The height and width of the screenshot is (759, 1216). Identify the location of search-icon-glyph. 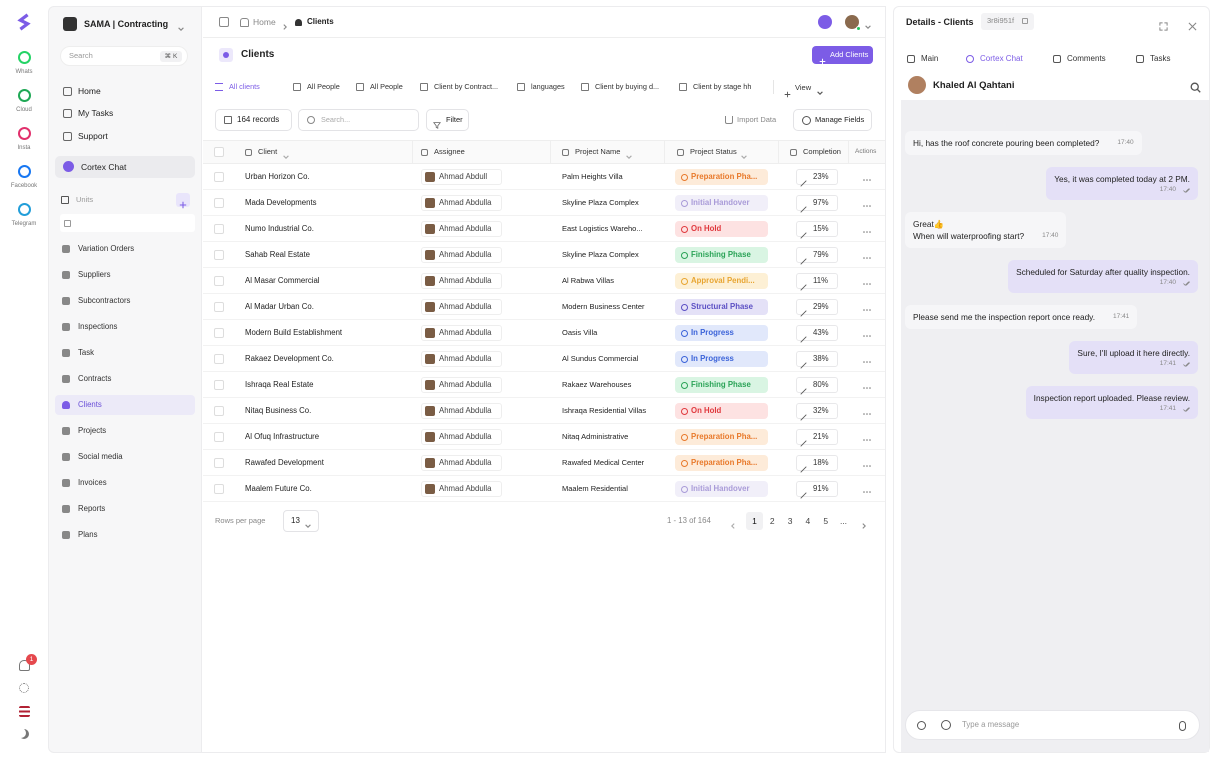
(1195, 87).